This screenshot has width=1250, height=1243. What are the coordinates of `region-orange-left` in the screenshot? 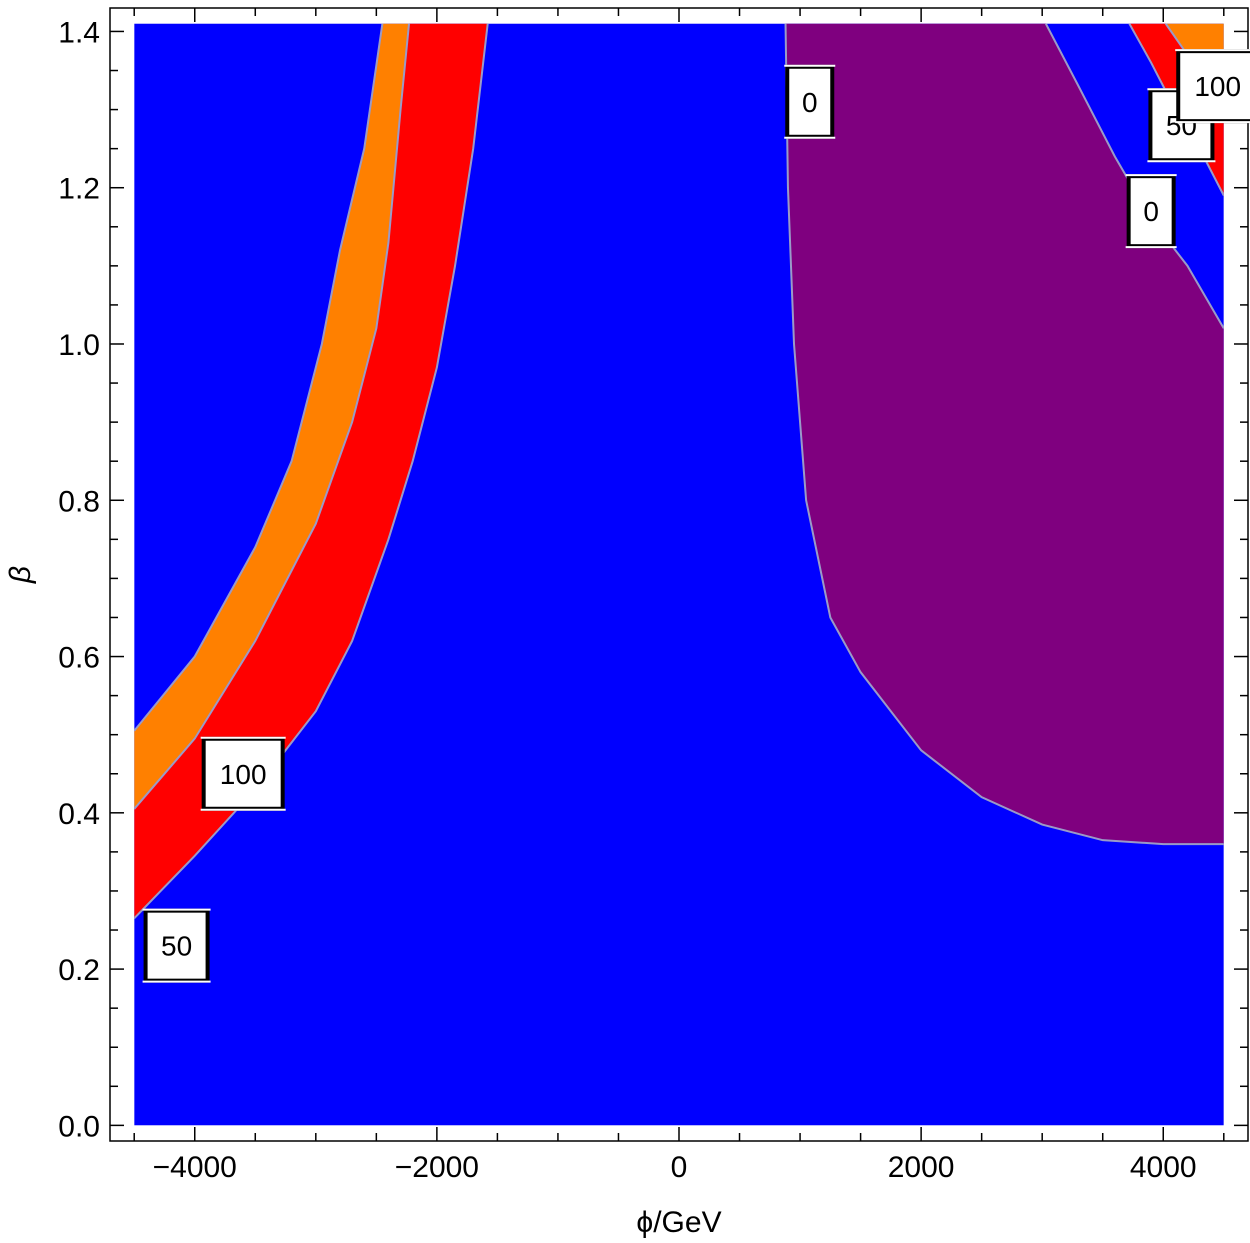 It's located at (272, 416).